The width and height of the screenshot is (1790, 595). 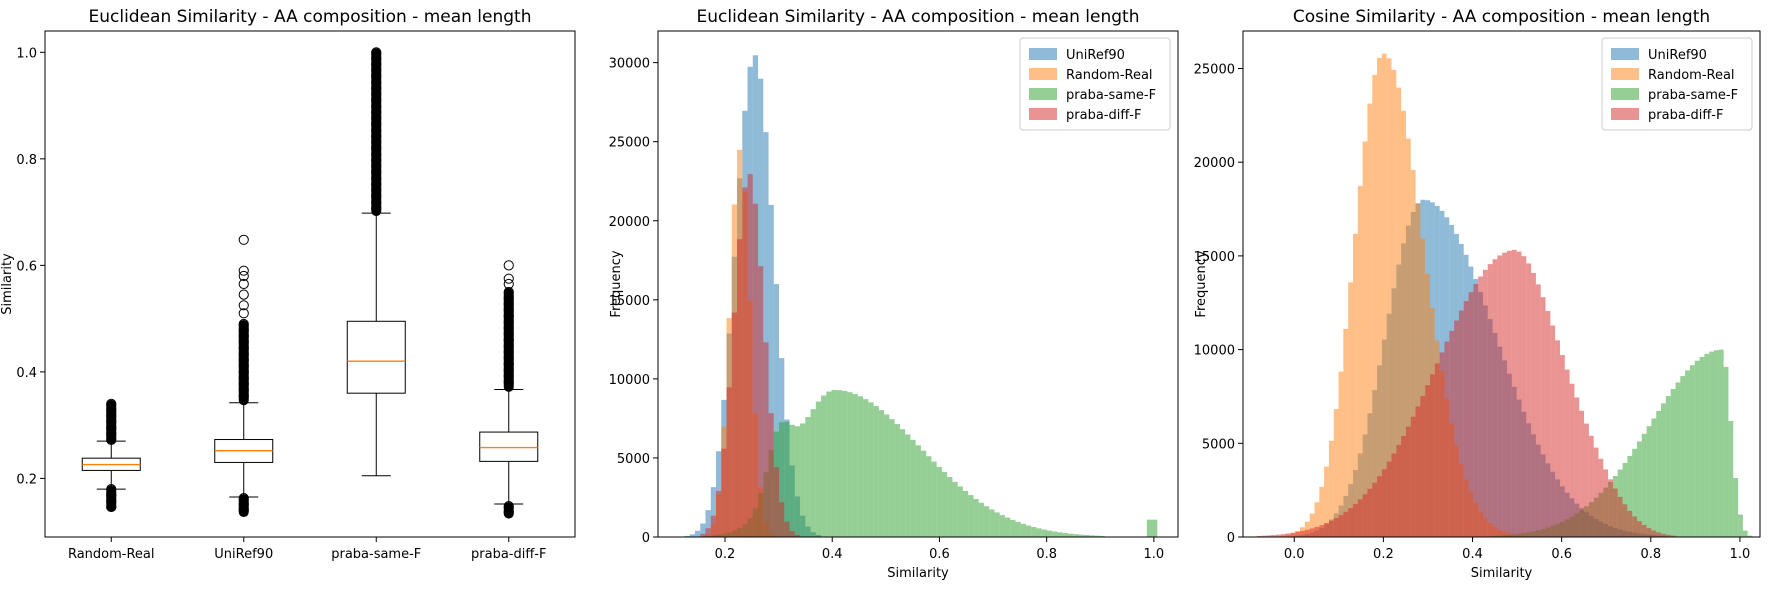 I want to click on cosine-hist-xtick-label: 0.2, so click(x=1383, y=554).